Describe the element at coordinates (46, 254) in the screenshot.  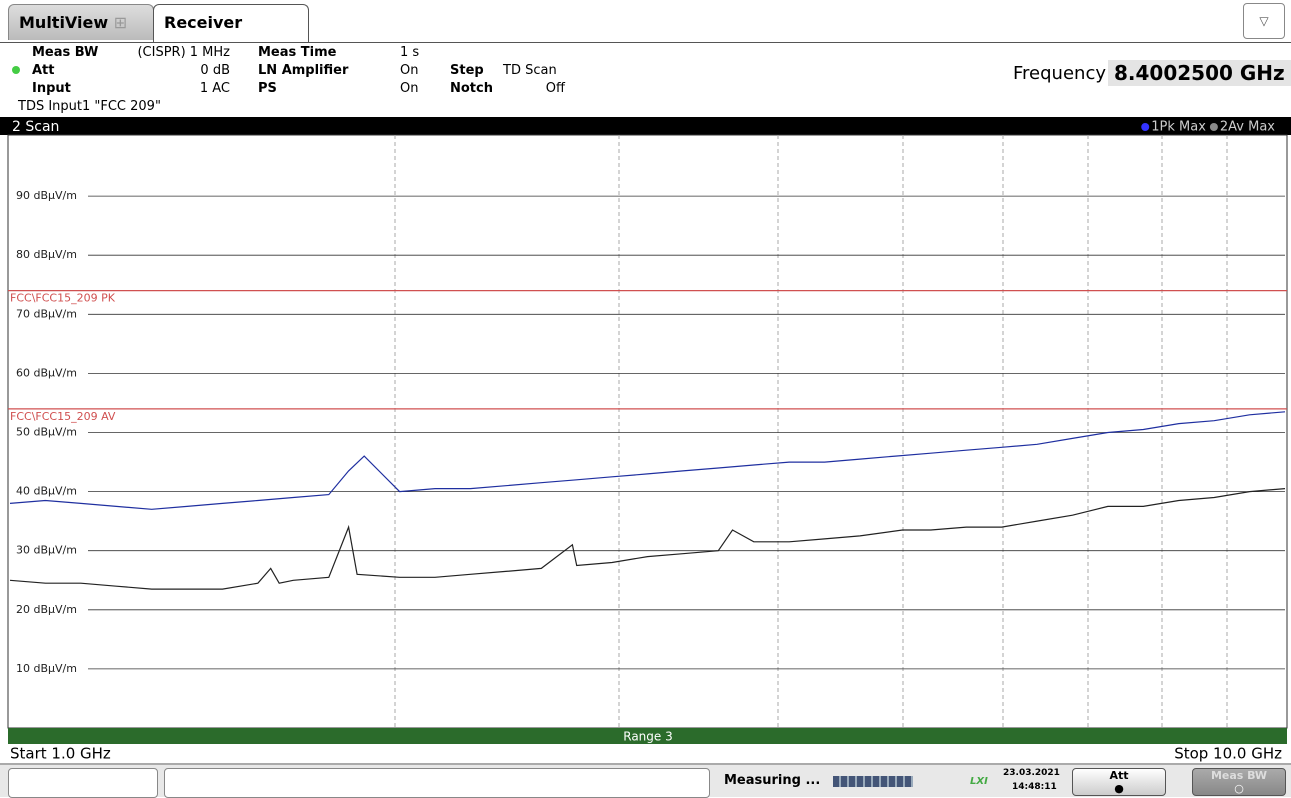
I see `y-tick-label: 80 dBµV/m` at that location.